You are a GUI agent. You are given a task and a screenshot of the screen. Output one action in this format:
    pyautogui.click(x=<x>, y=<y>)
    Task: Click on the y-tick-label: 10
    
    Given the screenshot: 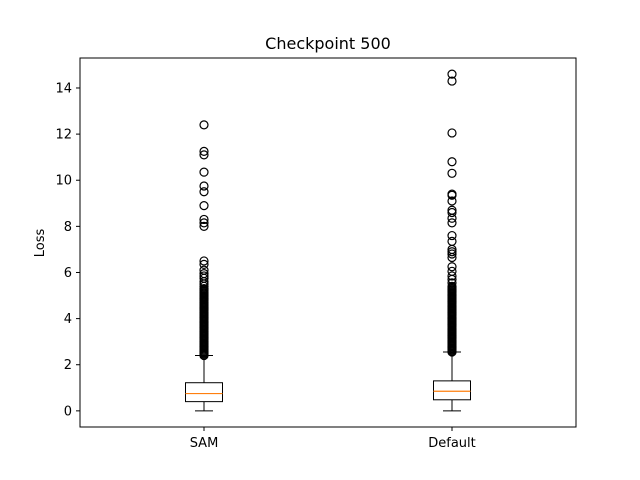 What is the action you would take?
    pyautogui.click(x=63, y=181)
    